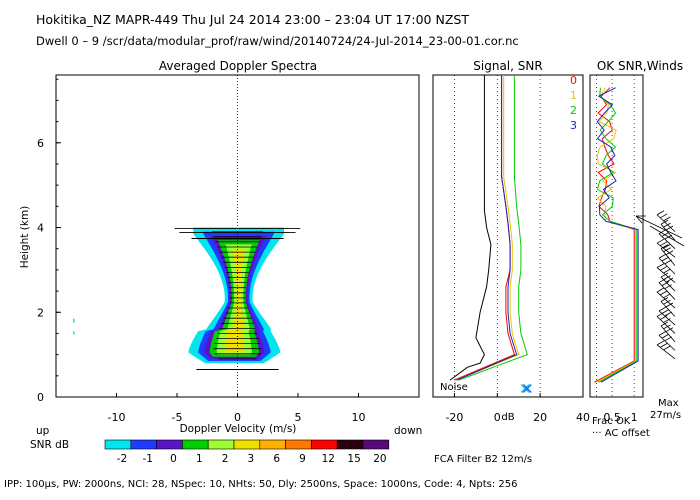 This screenshot has width=700, height=500. What do you see at coordinates (454, 417) in the screenshot?
I see `signal-x-tick-label: -20` at bounding box center [454, 417].